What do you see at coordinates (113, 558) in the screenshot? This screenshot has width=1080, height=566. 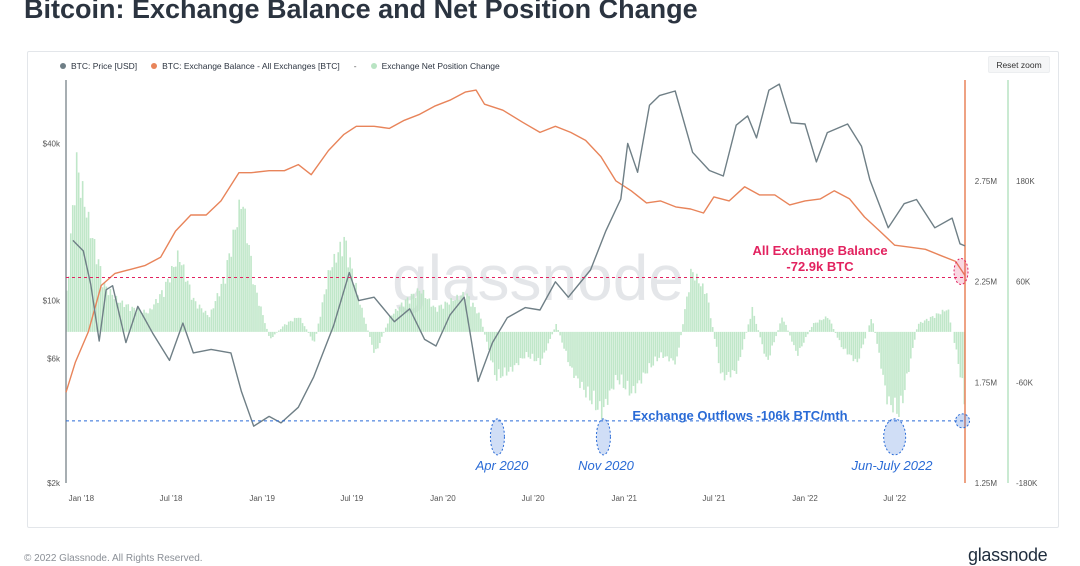 I see `footer-copyright: © 2022 Glassnode. All Rights Reserved.` at bounding box center [113, 558].